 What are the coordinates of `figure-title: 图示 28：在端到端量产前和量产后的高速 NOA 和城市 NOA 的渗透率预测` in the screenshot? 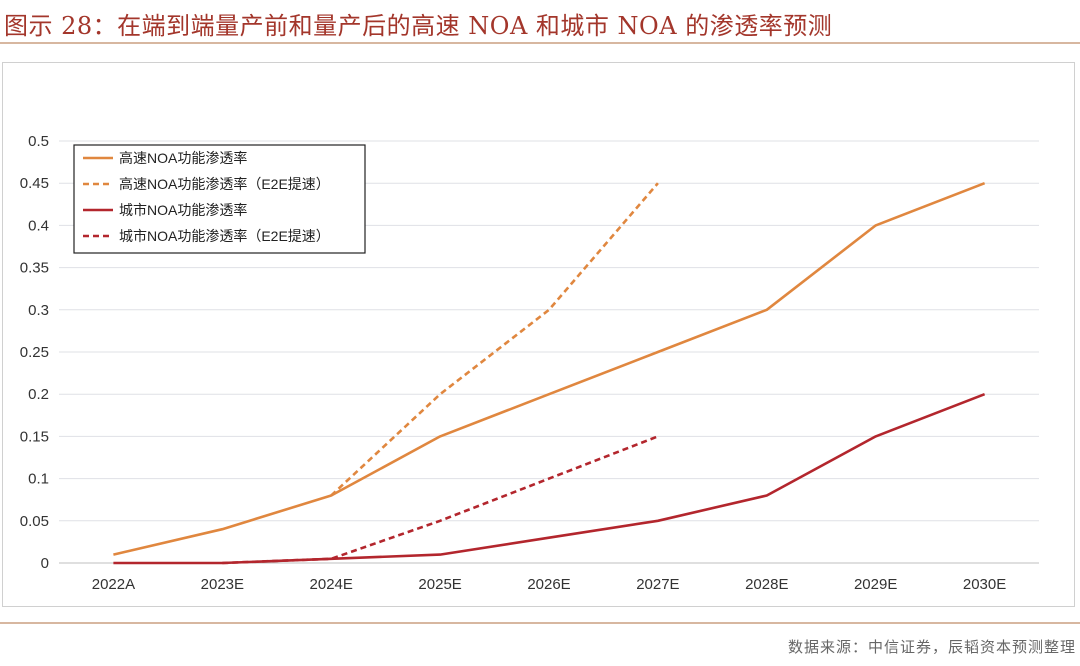 It's located at (418, 26).